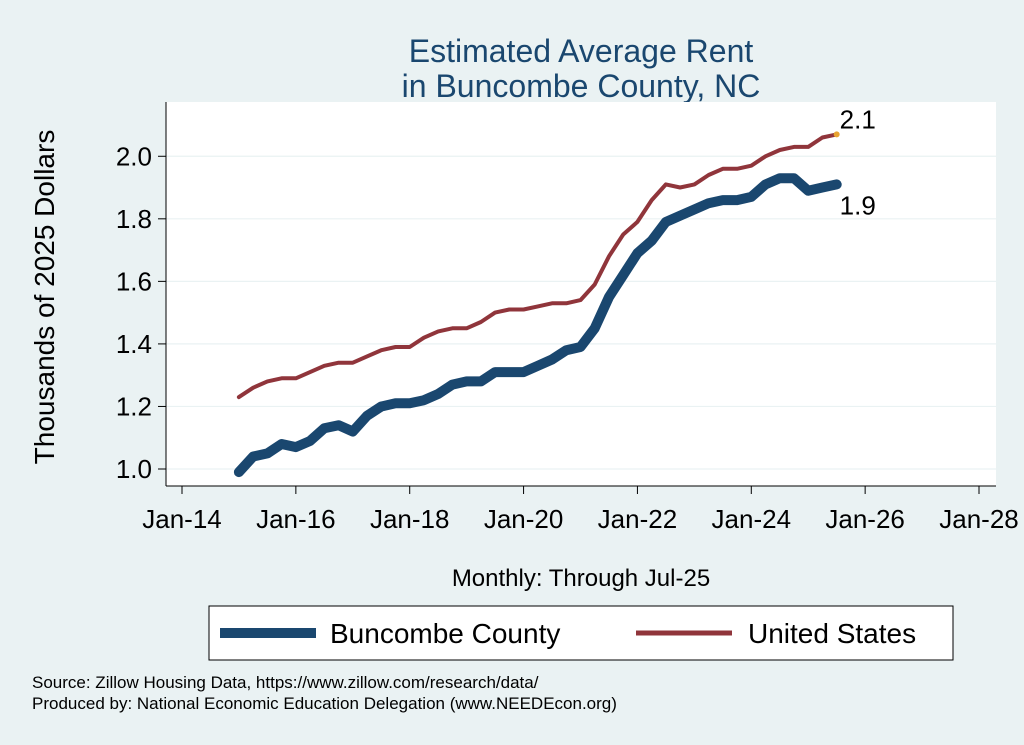 The width and height of the screenshot is (1024, 745). I want to click on y-tick-label: 2.0, so click(134, 156).